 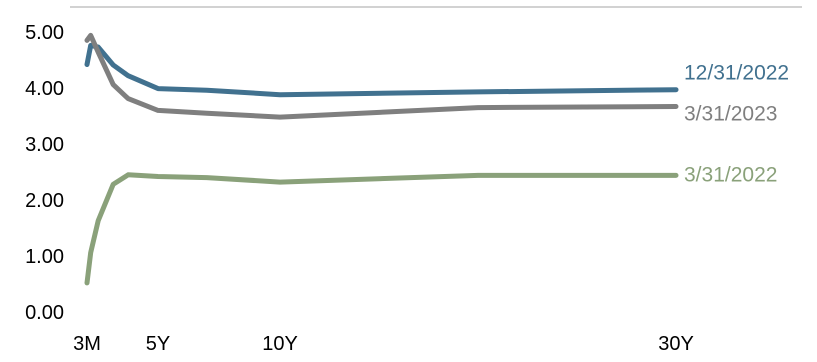 What do you see at coordinates (676, 344) in the screenshot?
I see `x-tick-label: 30Y` at bounding box center [676, 344].